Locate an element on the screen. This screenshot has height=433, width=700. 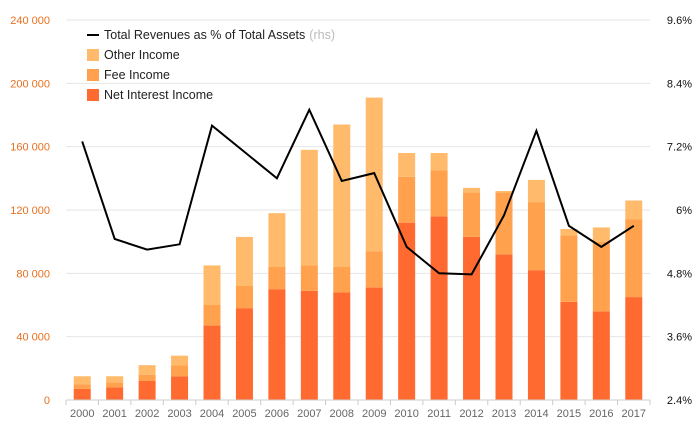
x-tick-label: 2005 is located at coordinates (244, 414).